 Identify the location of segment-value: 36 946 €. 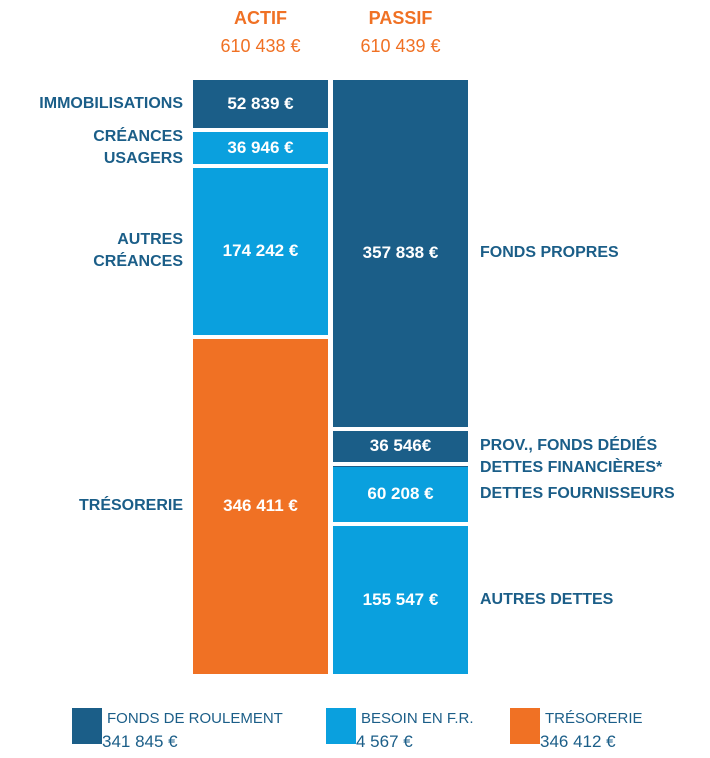
(260, 147).